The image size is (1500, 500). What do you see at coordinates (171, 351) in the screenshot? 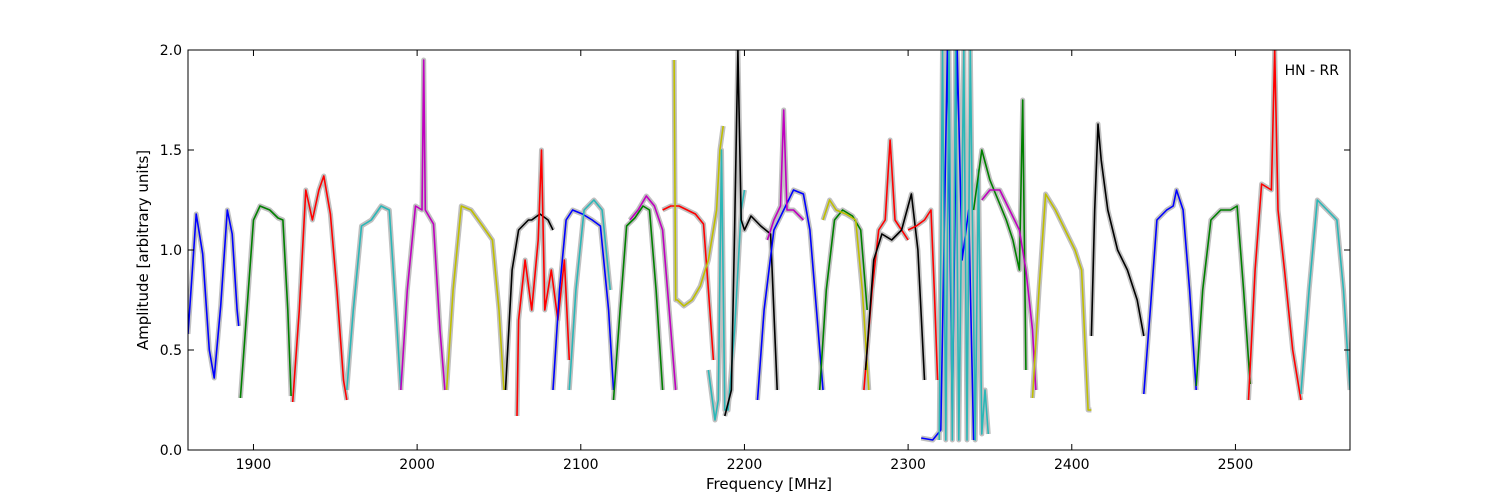
I see `y-tick-label: 0.5` at bounding box center [171, 351].